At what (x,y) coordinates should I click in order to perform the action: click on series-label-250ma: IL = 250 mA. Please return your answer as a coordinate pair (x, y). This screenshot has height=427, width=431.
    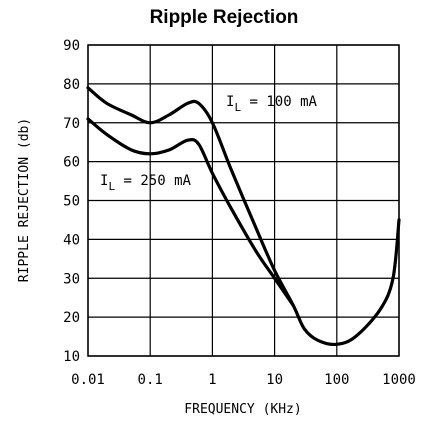
    Looking at the image, I should click on (145, 183).